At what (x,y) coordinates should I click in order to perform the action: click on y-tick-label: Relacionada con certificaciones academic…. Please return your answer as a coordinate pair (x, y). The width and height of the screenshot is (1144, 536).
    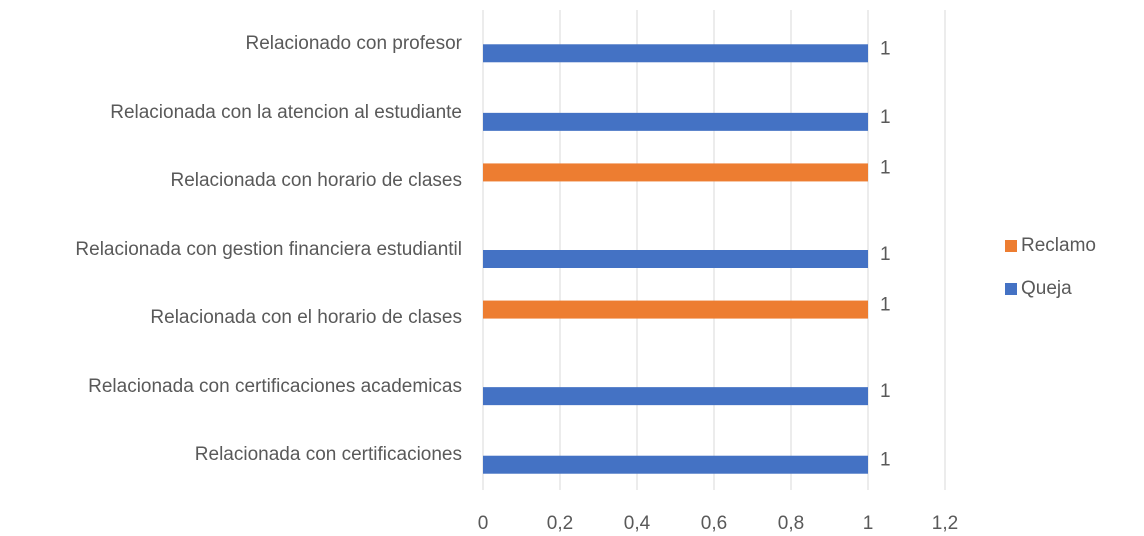
    Looking at the image, I should click on (275, 386).